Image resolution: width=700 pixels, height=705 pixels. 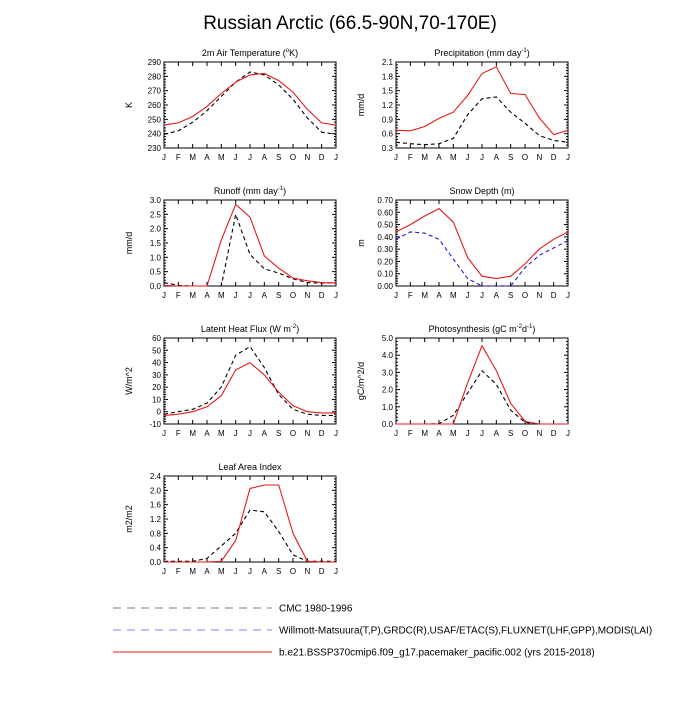 What do you see at coordinates (156, 214) in the screenshot?
I see `y-tick-label: 2.5` at bounding box center [156, 214].